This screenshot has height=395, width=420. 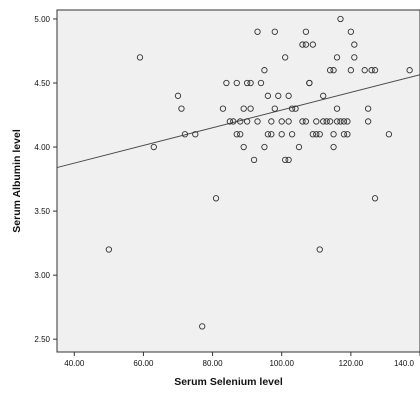 I want to click on y-tick-label: 5.00, so click(x=42, y=19).